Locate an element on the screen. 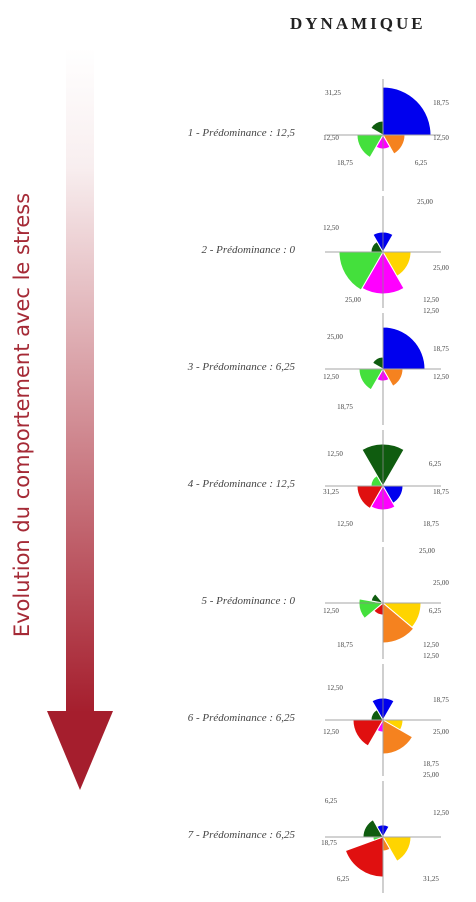  row-label: 5 - Prédominance : 0 is located at coordinates (248, 601).